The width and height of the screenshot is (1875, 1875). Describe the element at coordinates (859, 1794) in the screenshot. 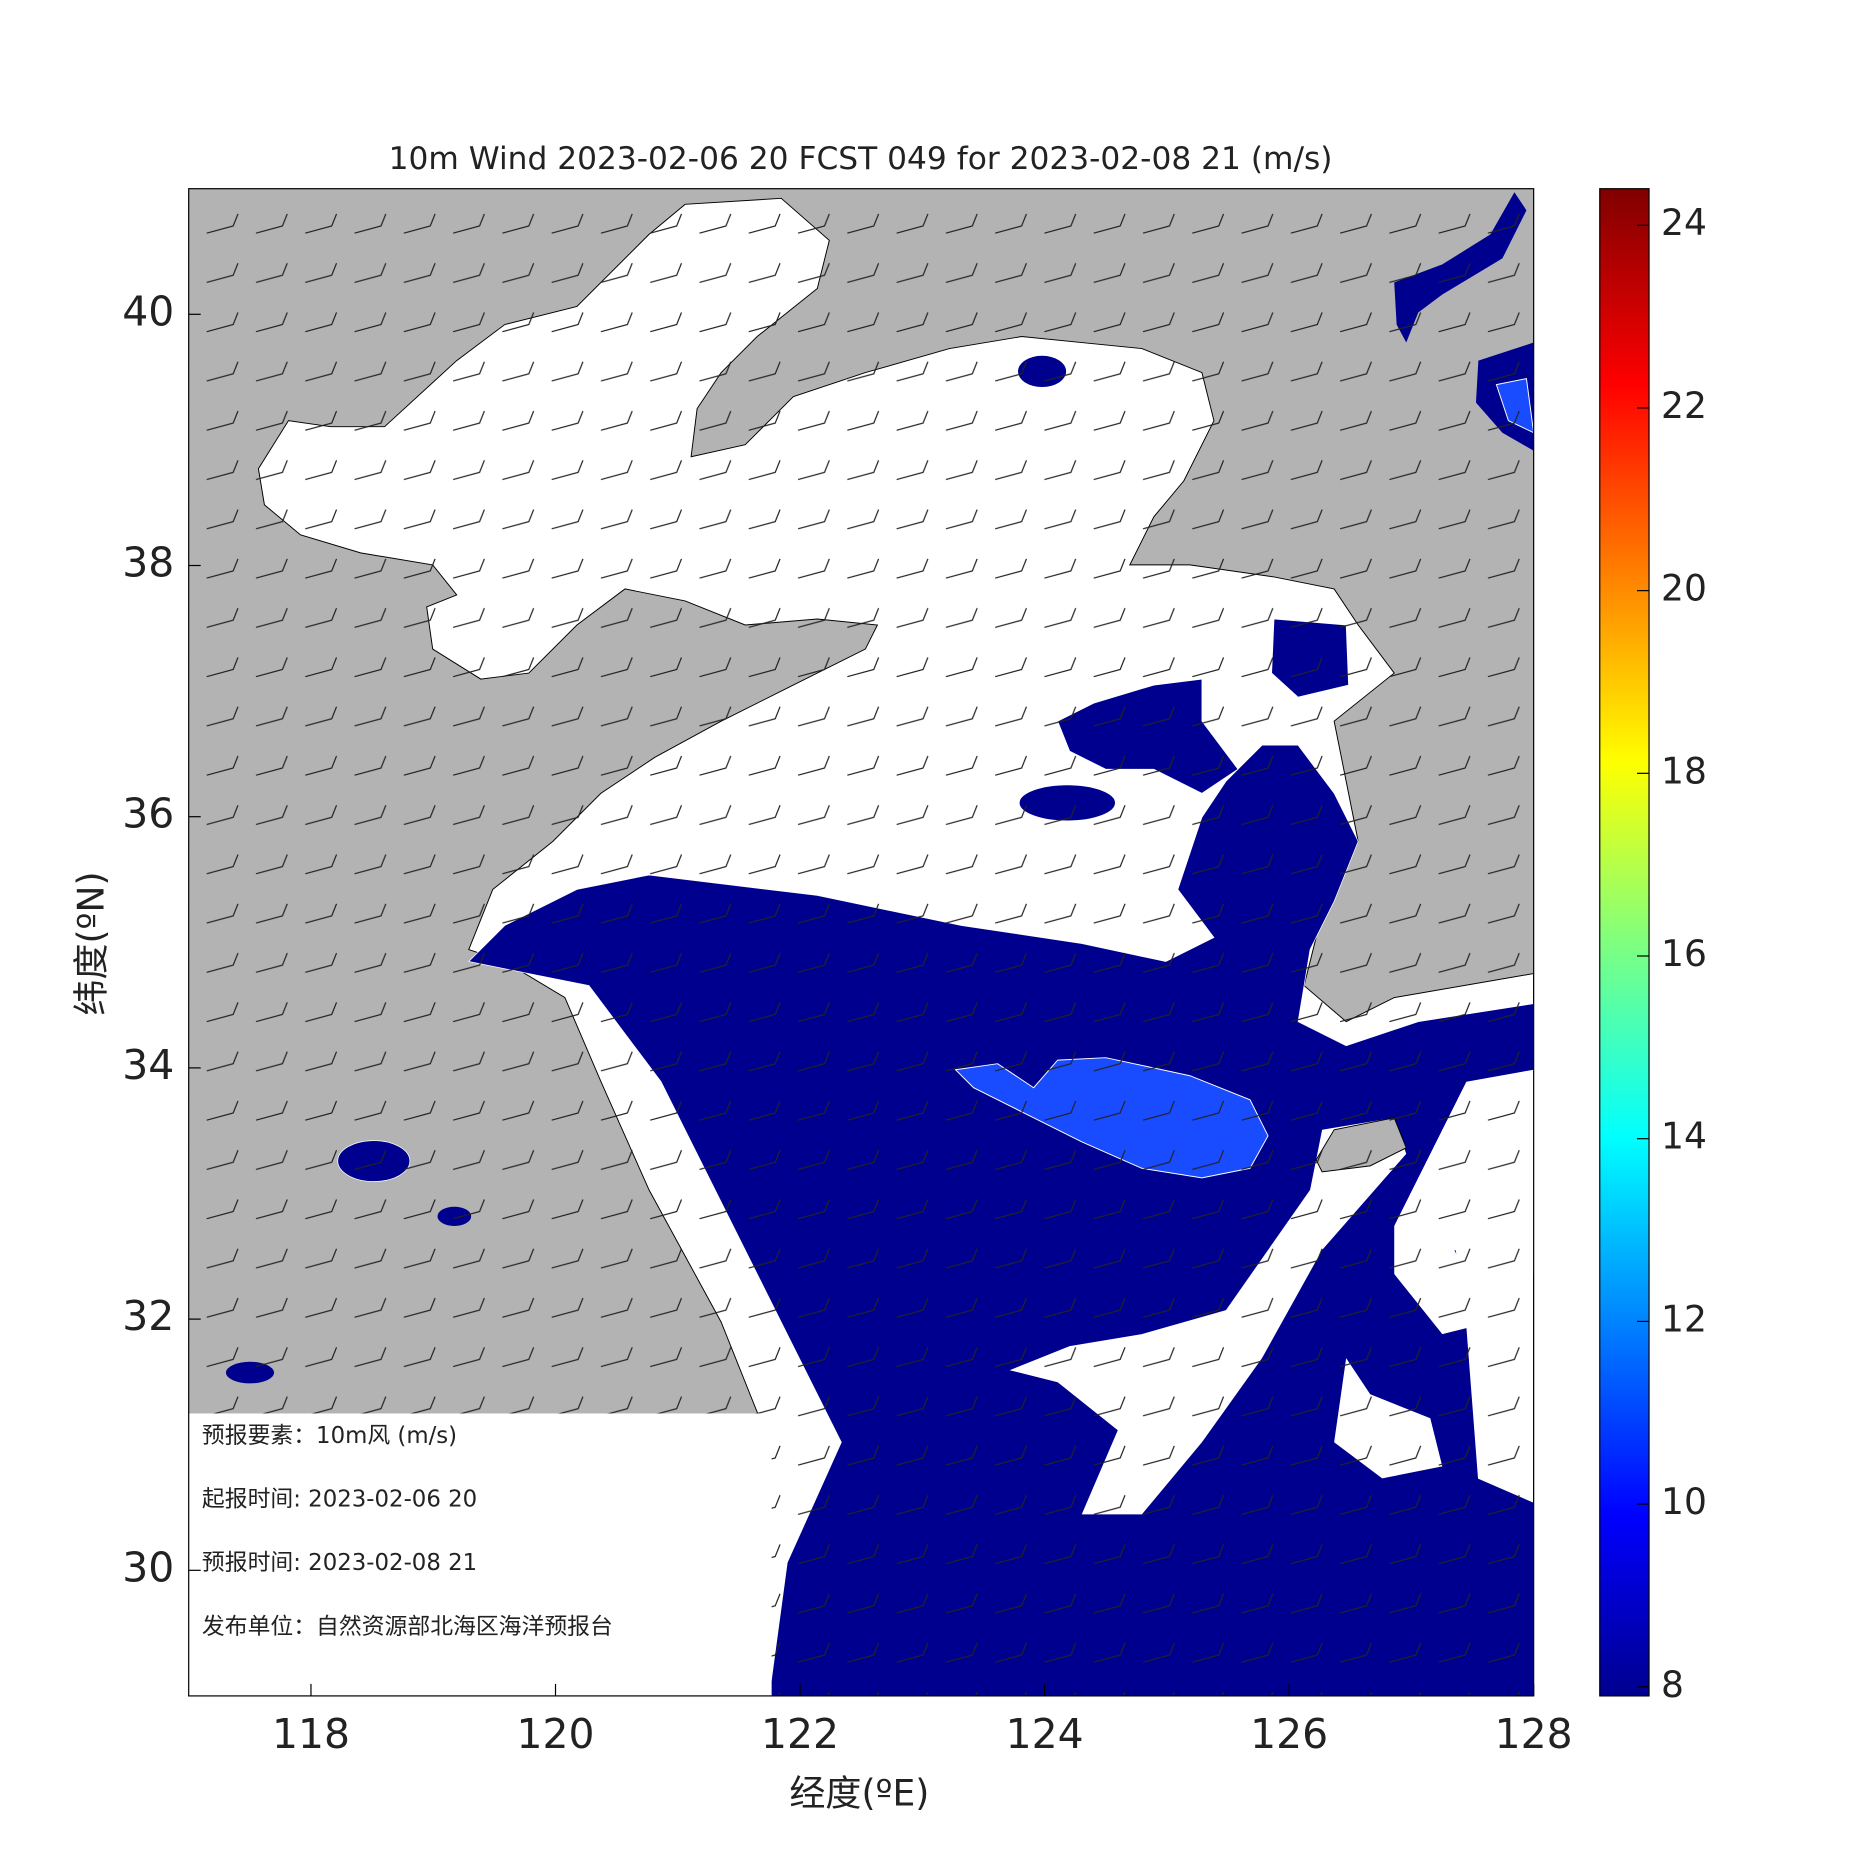

I see `x-axis-label: 经度(ºE)` at that location.